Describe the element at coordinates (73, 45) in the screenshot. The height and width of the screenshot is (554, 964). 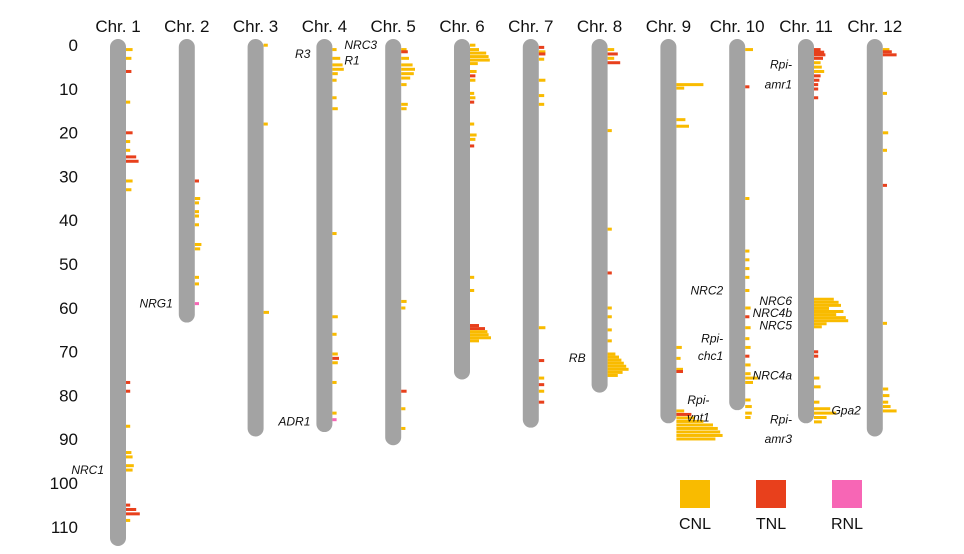
I see `y-tick-label: 0` at that location.